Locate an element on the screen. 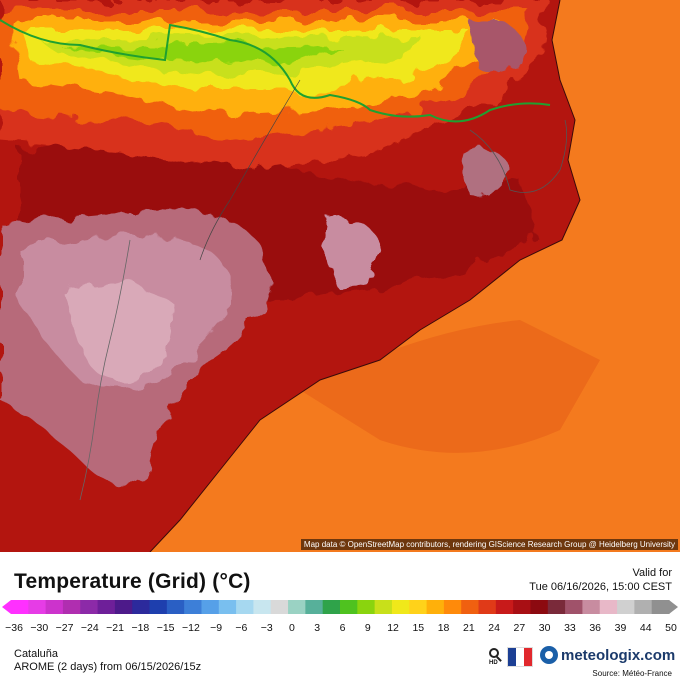 The image size is (680, 680). scale-tick-label: 0 is located at coordinates (292, 628).